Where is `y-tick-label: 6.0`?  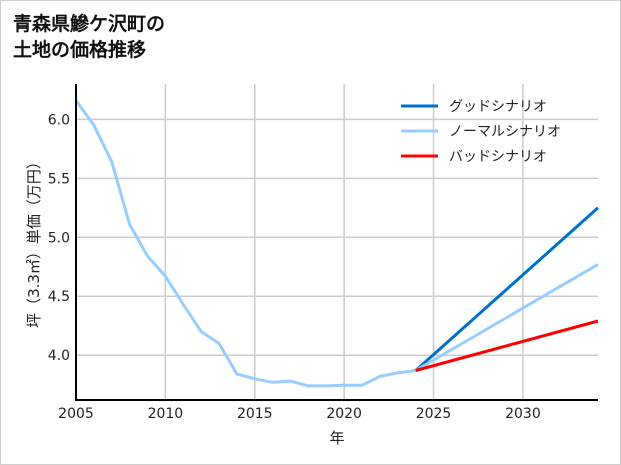 y-tick-label: 6.0 is located at coordinates (59, 120).